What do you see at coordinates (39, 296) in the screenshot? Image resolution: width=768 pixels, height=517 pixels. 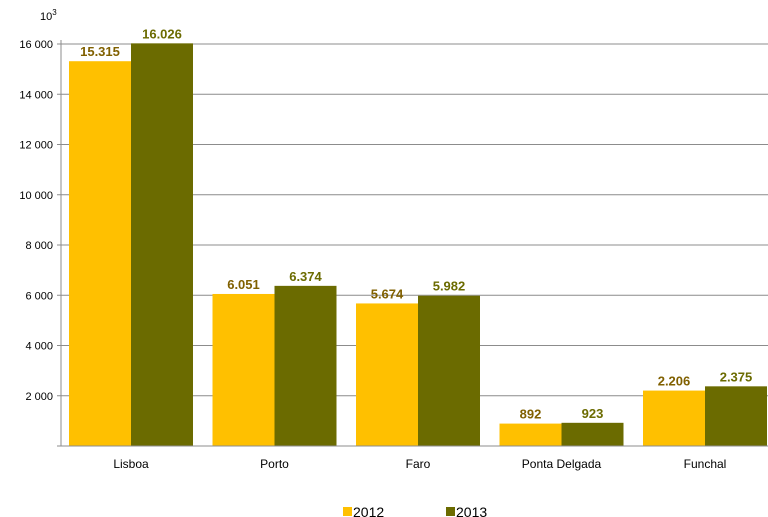 I see `y-tick-label: 6 000` at bounding box center [39, 296].